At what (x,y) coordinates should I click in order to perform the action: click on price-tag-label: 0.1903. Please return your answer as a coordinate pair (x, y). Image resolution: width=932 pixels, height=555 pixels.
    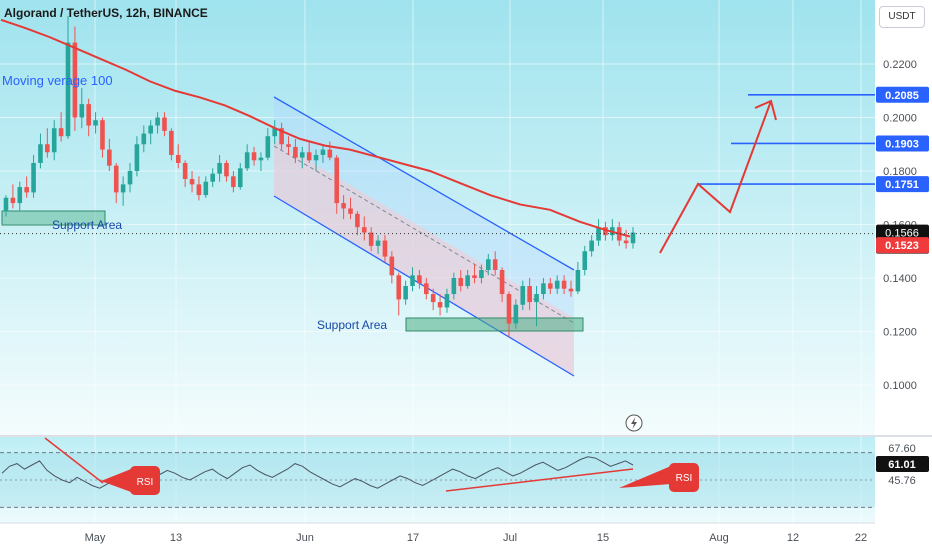
    Looking at the image, I should click on (902, 144).